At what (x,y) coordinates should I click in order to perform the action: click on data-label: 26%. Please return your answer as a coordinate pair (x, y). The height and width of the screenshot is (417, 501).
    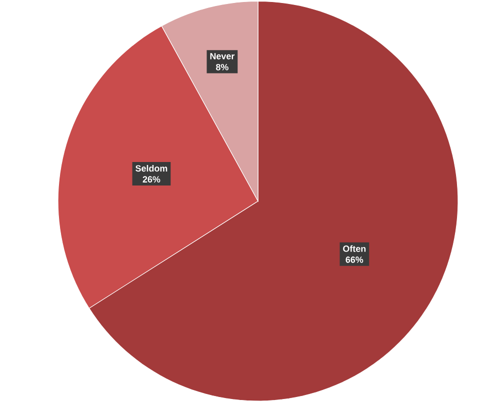
    Looking at the image, I should click on (151, 179).